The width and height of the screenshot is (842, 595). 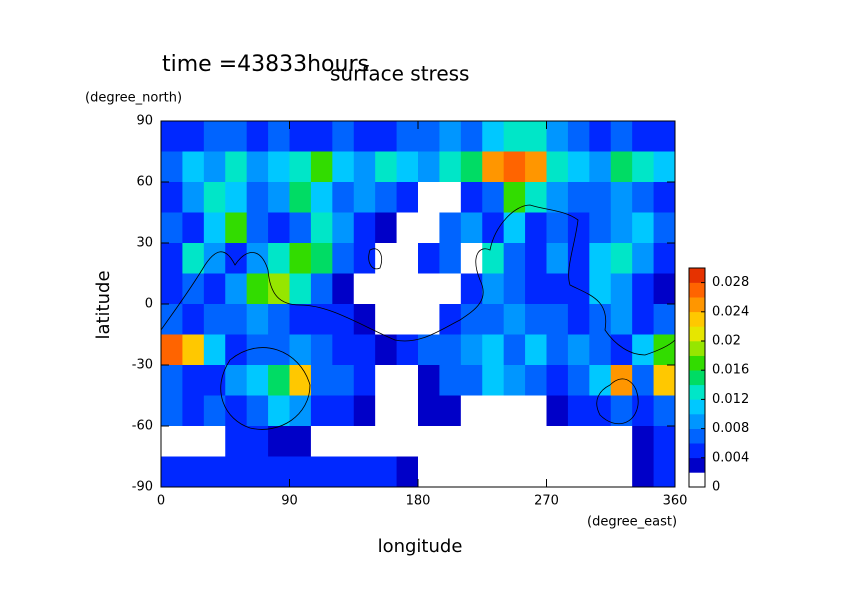 What do you see at coordinates (730, 370) in the screenshot?
I see `colorbar-tick-label: 0.016` at bounding box center [730, 370].